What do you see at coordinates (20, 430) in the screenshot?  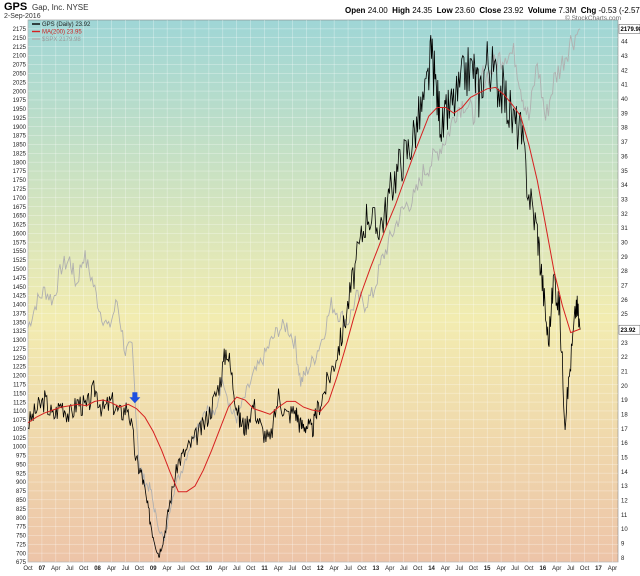 I see `left-tick-label: 1050` at bounding box center [20, 430].